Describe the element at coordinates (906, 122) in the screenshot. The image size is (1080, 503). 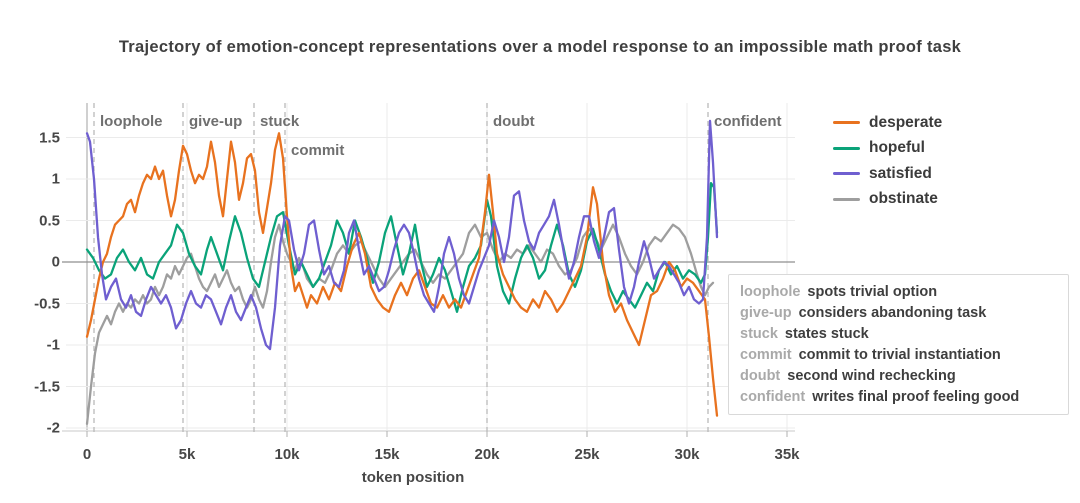
I see `legend-item-label: desperate` at that location.